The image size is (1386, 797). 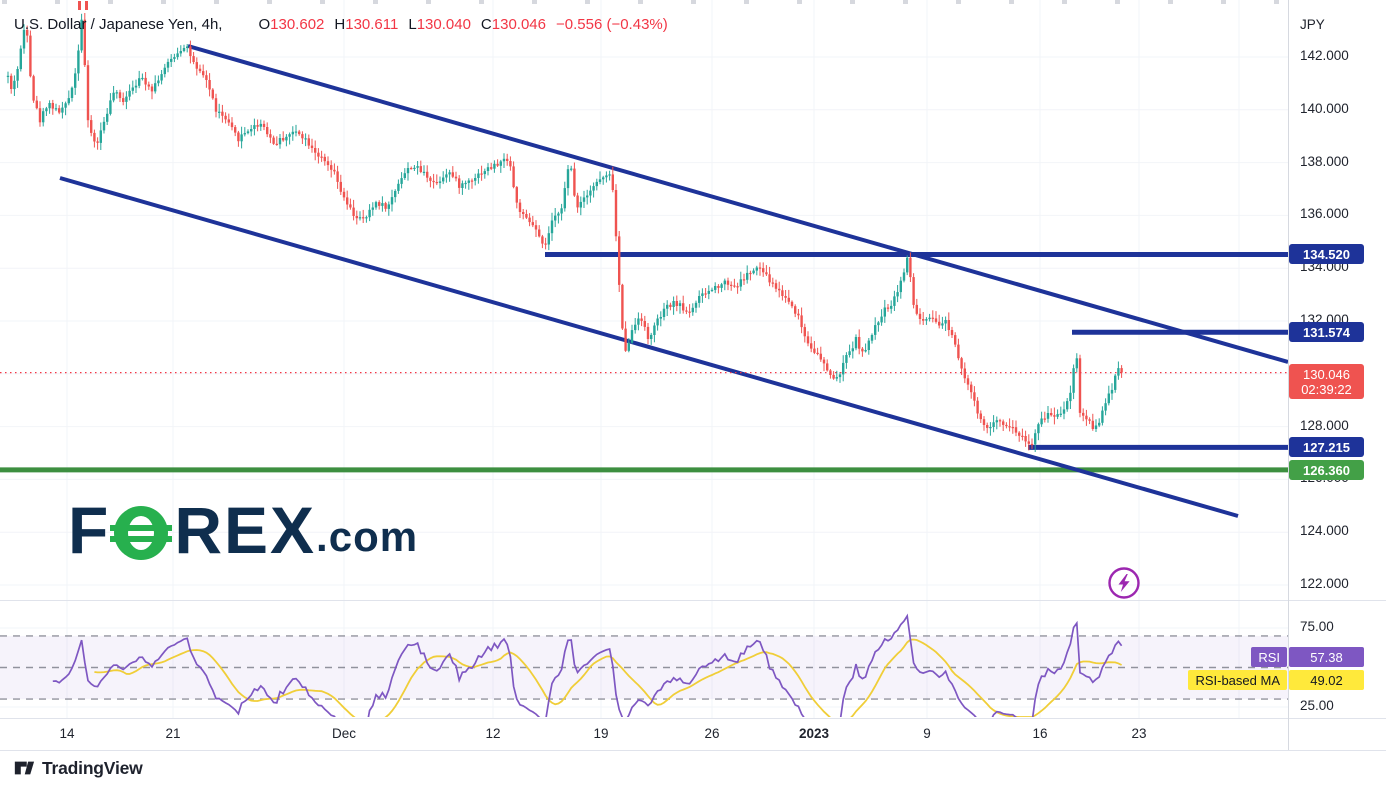 I want to click on forex-o-logo-icon, so click(x=142, y=533).